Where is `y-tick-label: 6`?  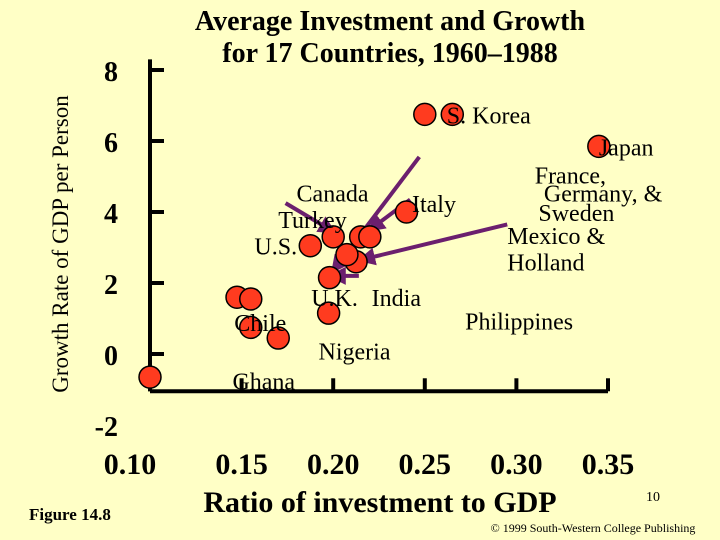 y-tick-label: 6 is located at coordinates (111, 143).